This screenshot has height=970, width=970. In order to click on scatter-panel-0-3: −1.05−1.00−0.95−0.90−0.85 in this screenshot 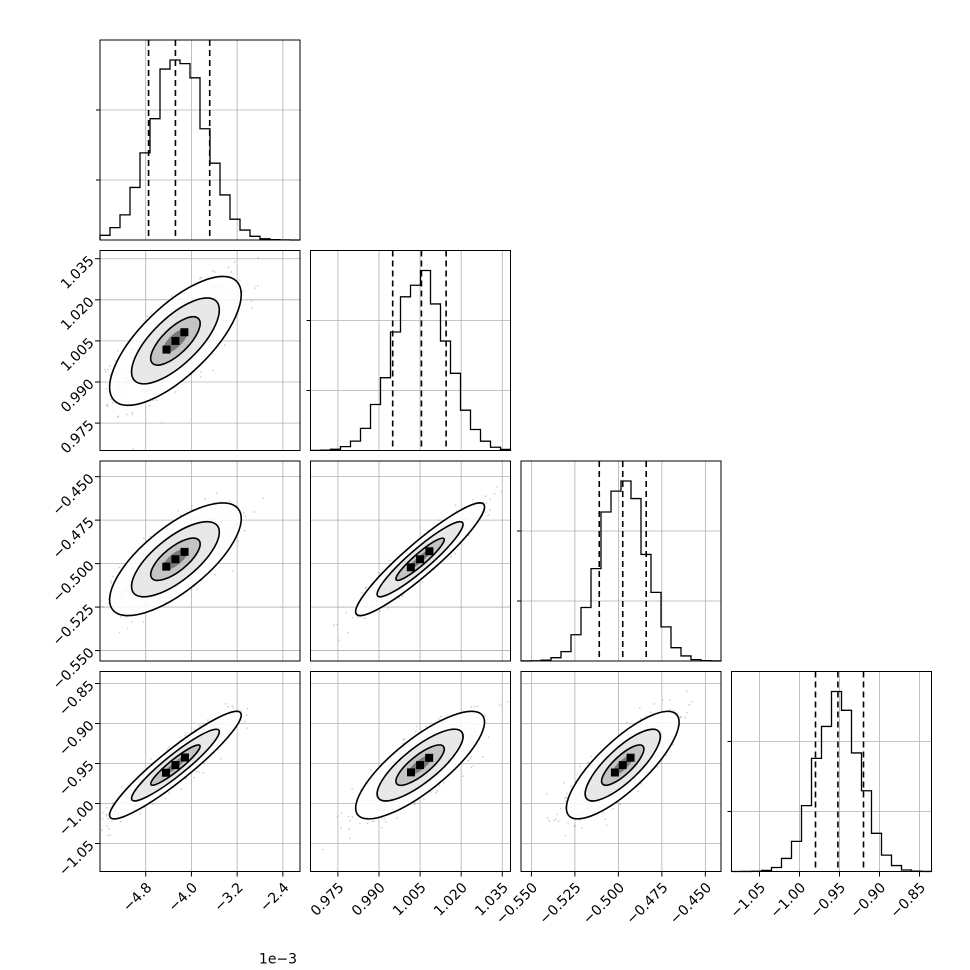, I will do `click(178, 775)`.